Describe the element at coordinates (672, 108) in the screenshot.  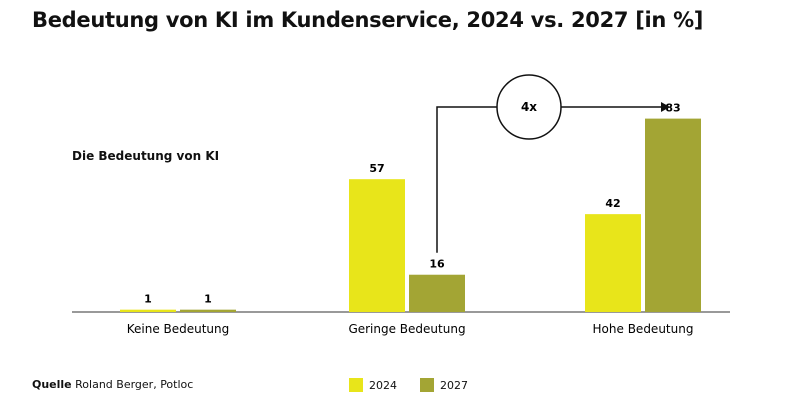
I see `data-label: 83` at that location.